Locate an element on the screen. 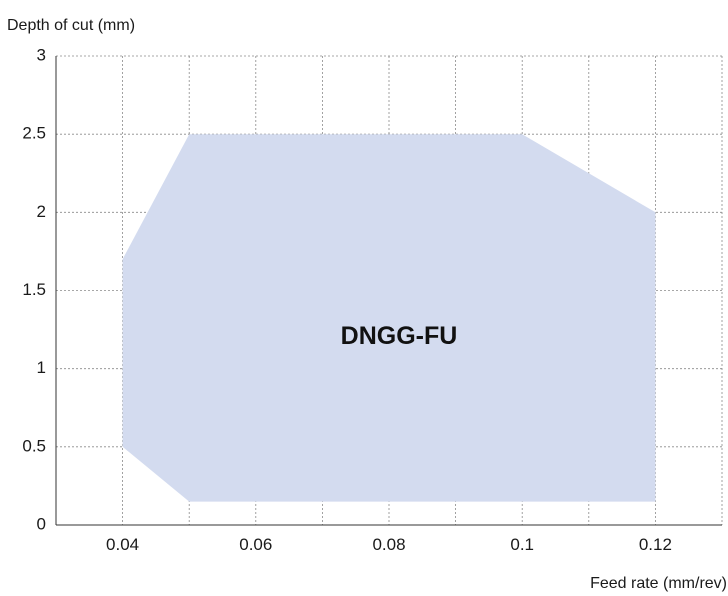 The image size is (728, 596). x-tick-label-4: 0.12 is located at coordinates (655, 544).